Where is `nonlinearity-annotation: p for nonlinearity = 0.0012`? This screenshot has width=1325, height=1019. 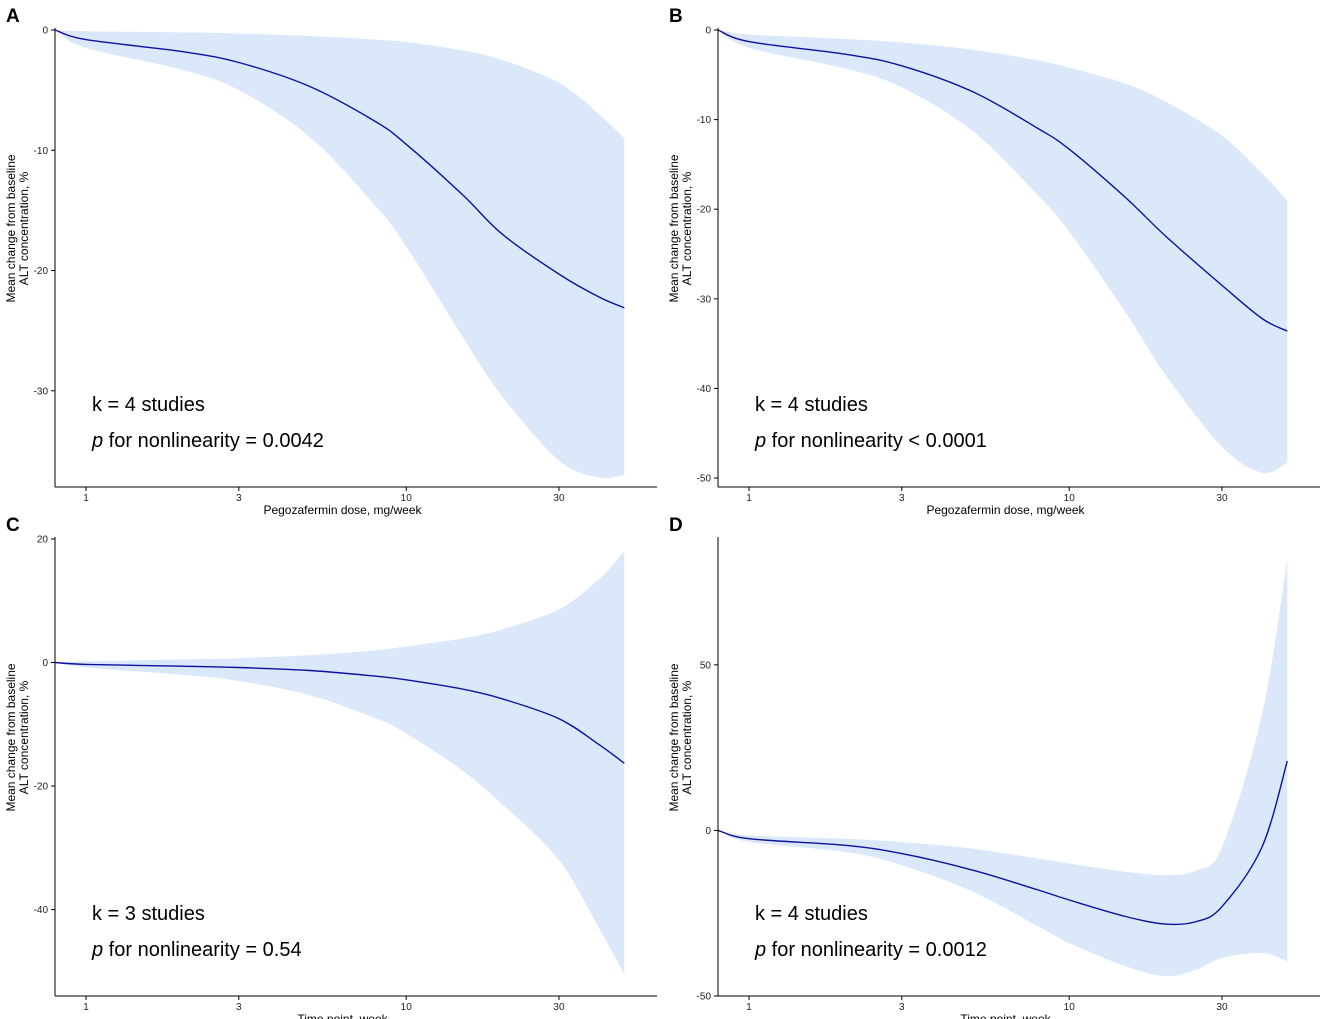
nonlinearity-annotation: p for nonlinearity = 0.0012 is located at coordinates (870, 950).